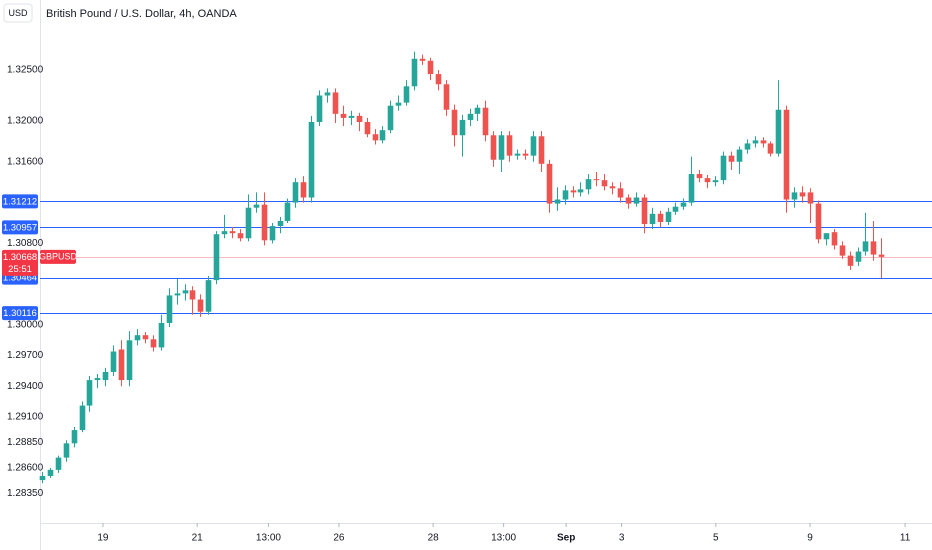 The image size is (932, 550). I want to click on level-label: 1.31212, so click(20, 201).